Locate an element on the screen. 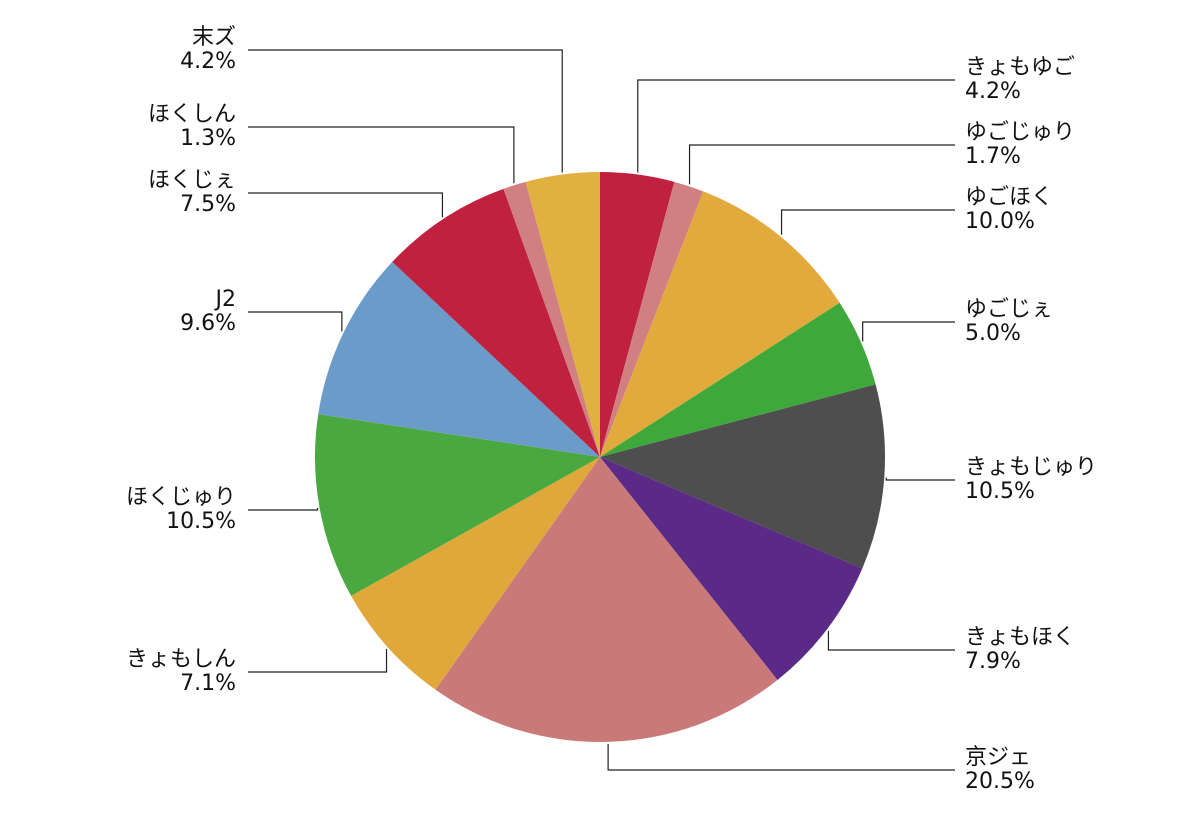  slice-label: ゆごほく is located at coordinates (1009, 197).